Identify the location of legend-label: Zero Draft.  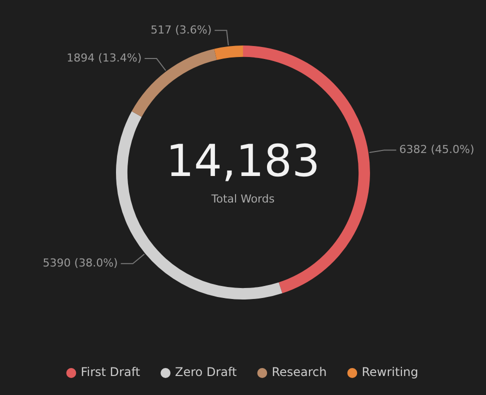
(206, 372).